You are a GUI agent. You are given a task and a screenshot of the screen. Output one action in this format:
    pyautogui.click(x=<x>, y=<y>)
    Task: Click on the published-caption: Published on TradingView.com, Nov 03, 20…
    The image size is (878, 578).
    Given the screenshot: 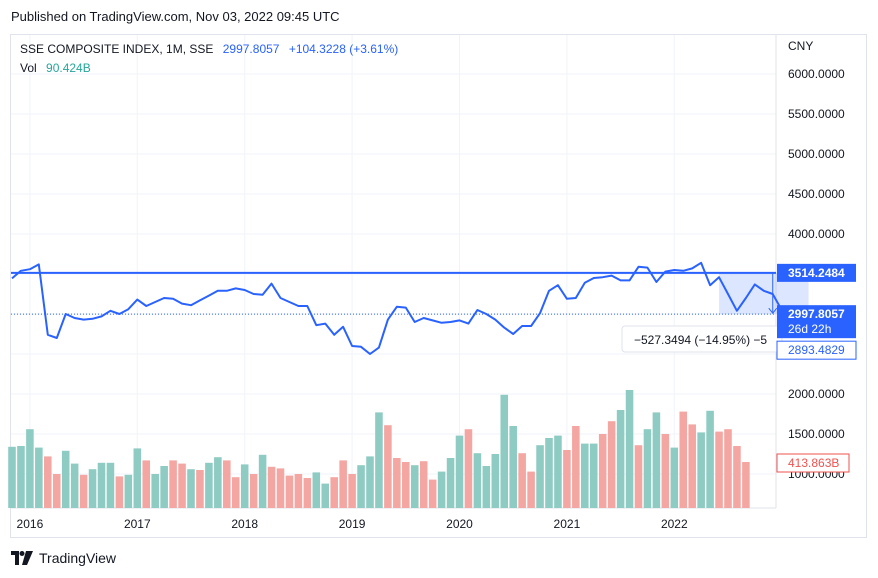 What is the action you would take?
    pyautogui.click(x=175, y=16)
    